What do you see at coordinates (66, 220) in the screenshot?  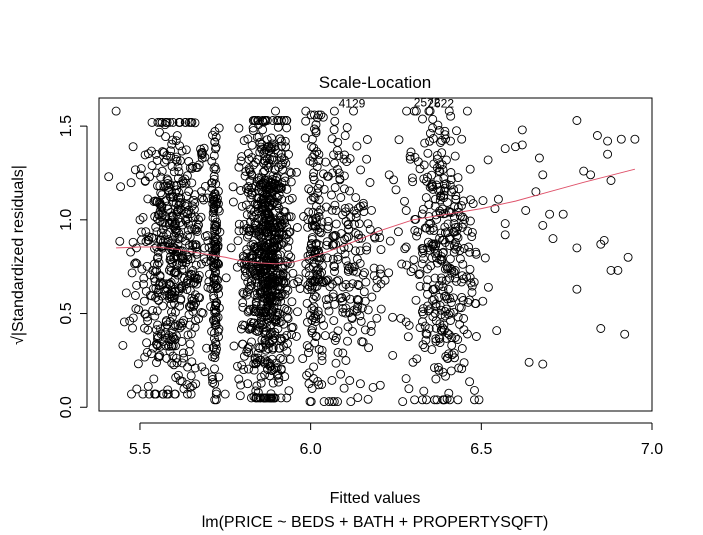 I see `y-tick-label: 1.0` at bounding box center [66, 220].